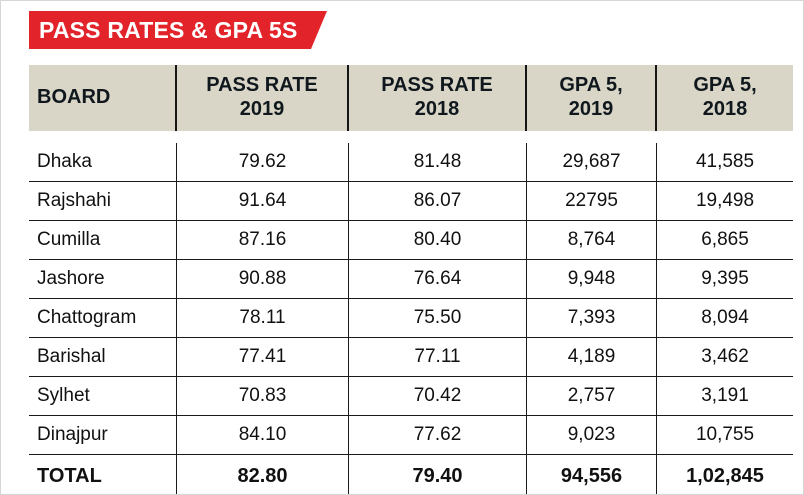 The height and width of the screenshot is (495, 804). I want to click on table-row: Barishal 77.41 77.11 4,189 3,462, so click(411, 357).